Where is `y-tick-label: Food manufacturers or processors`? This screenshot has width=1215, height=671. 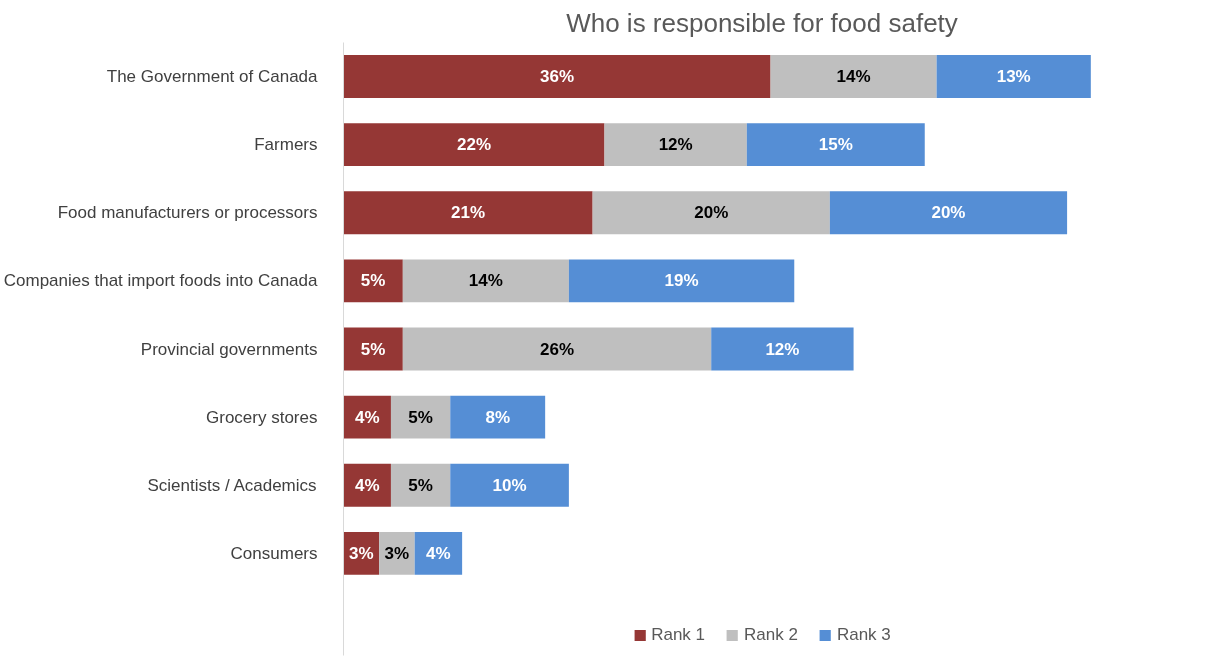
y-tick-label: Food manufacturers or processors is located at coordinates (187, 213).